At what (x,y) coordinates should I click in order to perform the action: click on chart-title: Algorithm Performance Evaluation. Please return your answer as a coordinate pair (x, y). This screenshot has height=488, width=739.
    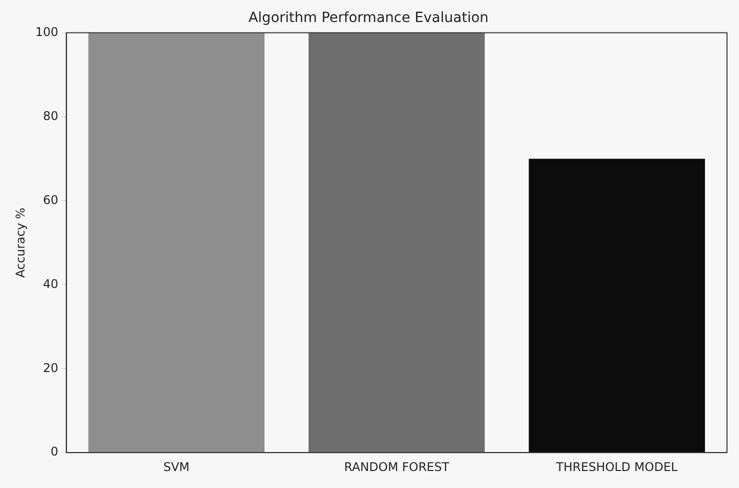
    Looking at the image, I should click on (368, 18).